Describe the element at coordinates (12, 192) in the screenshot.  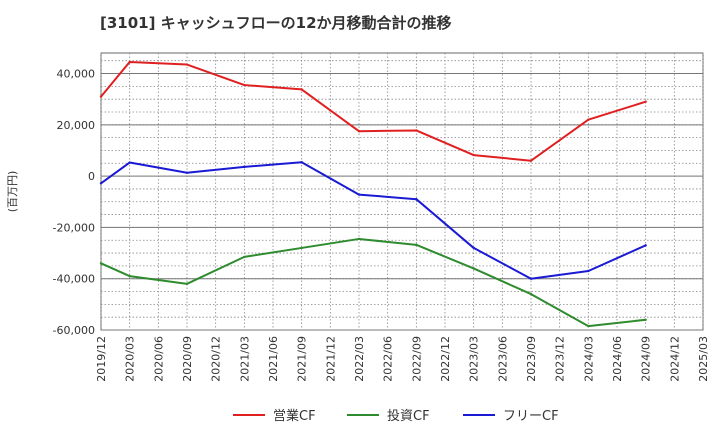
I see `y-axis-label: (百万円)` at that location.